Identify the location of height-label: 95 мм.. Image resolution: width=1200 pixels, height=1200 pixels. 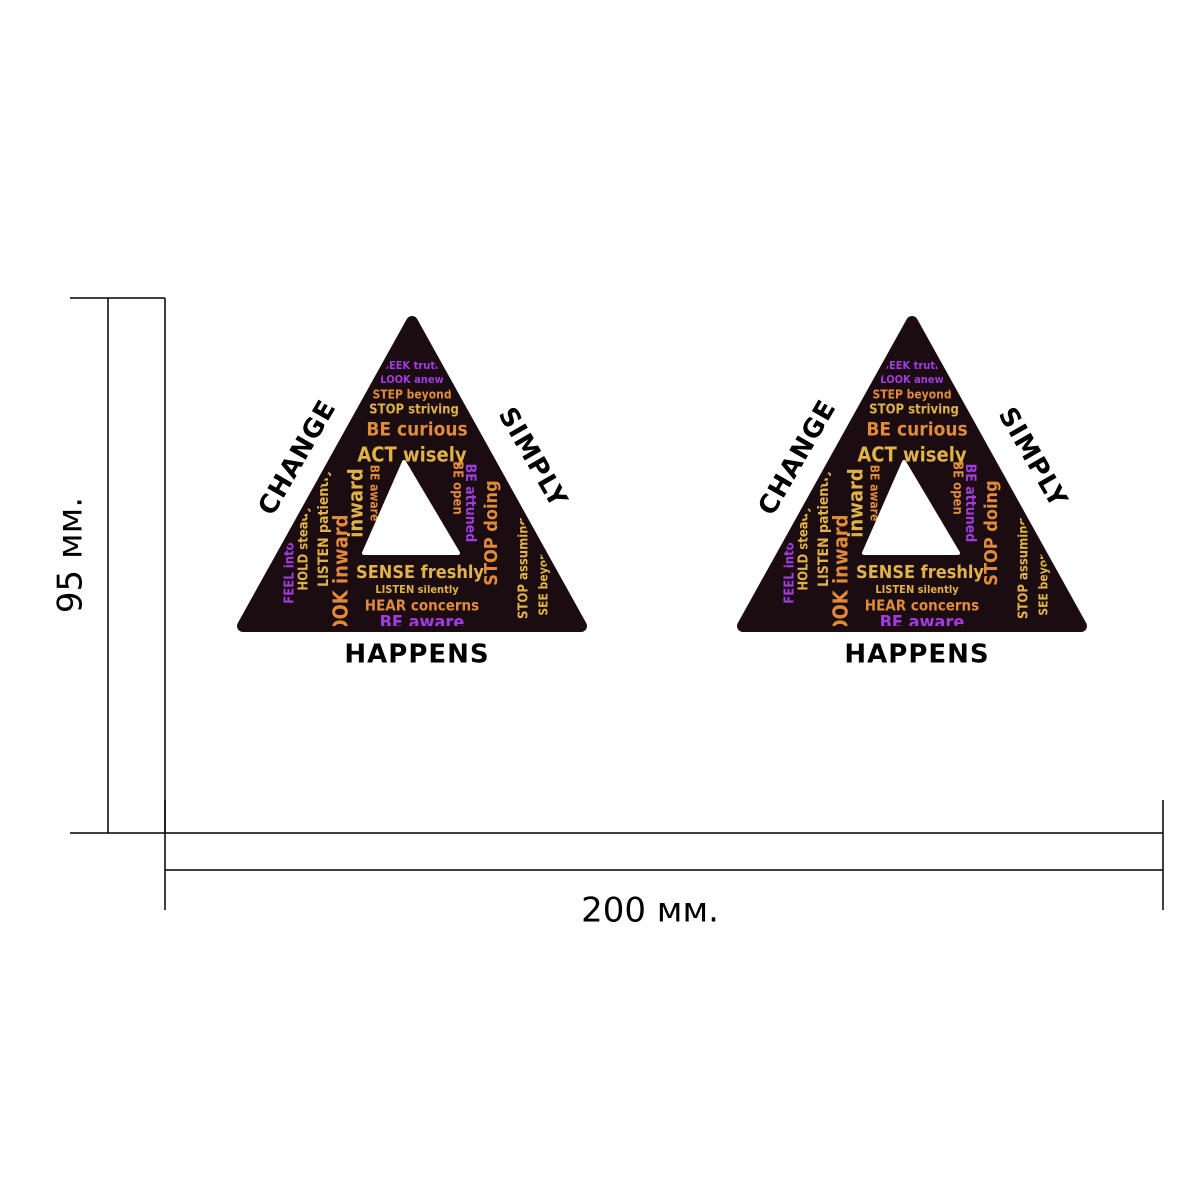
(71, 555).